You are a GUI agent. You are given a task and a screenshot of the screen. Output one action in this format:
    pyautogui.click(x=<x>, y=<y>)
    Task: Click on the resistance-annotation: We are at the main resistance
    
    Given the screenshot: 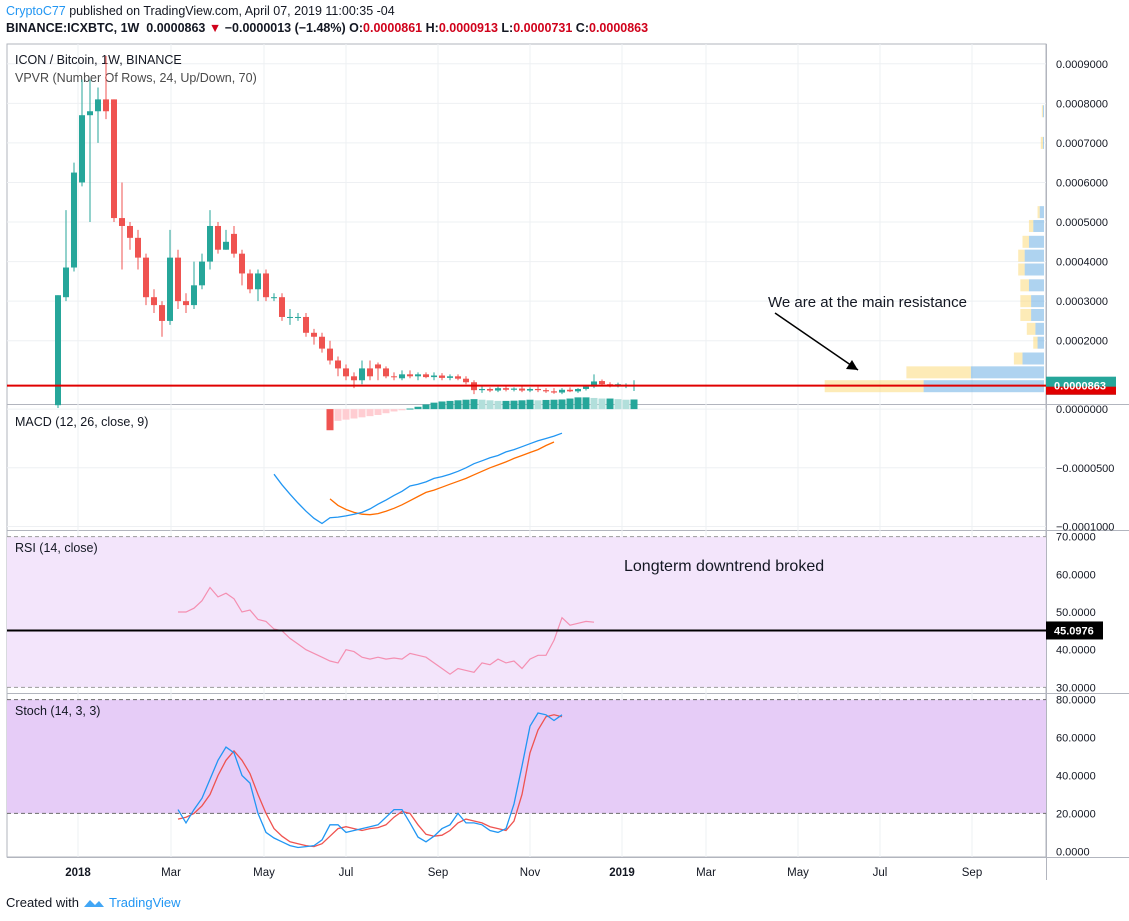 What is the action you would take?
    pyautogui.click(x=867, y=302)
    